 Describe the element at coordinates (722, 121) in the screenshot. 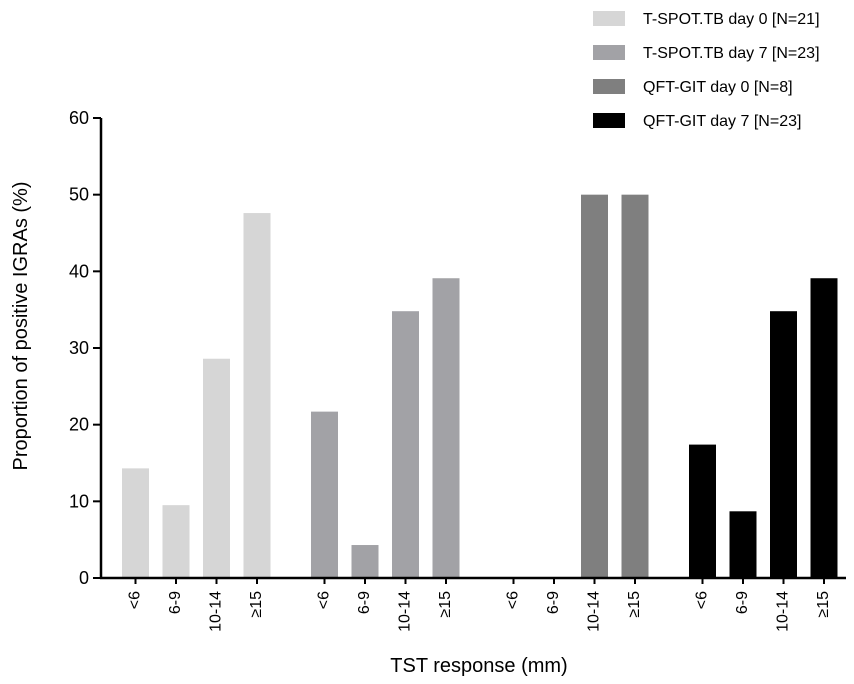

I see `legend-label-4: QFT-GIT day 7 [N=23]` at that location.